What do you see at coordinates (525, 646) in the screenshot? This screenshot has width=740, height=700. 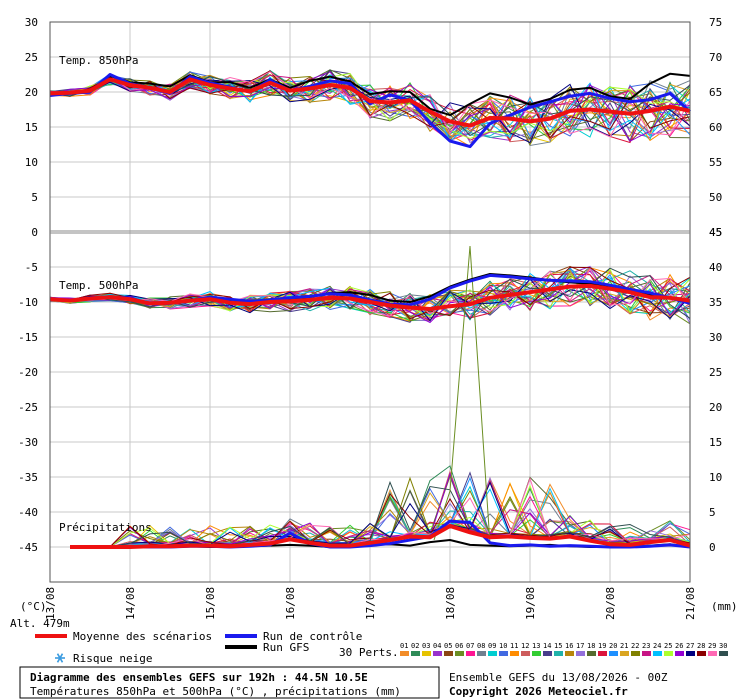 I see `pert-number-label: 12` at bounding box center [525, 646].